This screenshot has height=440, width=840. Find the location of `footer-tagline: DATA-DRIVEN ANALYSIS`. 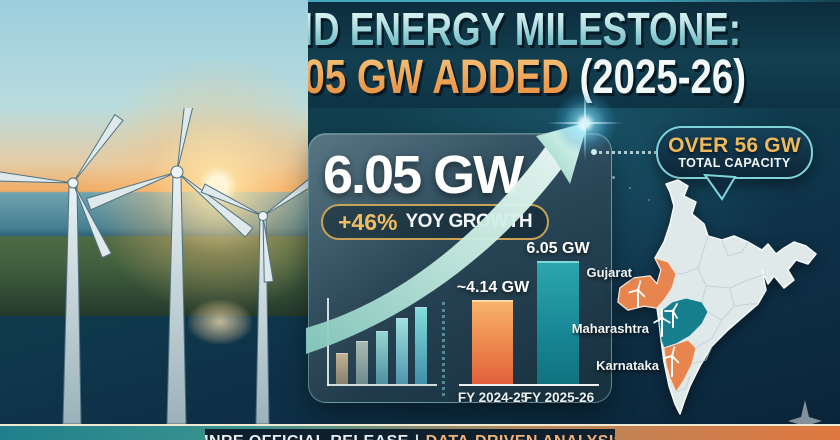

footer-tagline: DATA-DRIVEN ANALYSIS is located at coordinates (520, 436).